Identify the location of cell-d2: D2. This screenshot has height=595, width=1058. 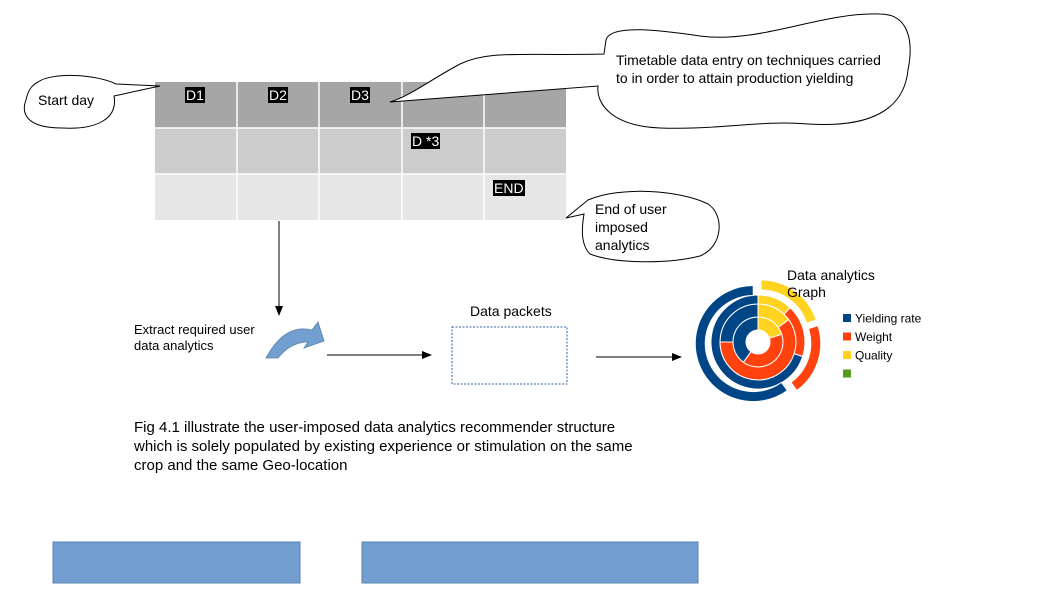
(278, 95).